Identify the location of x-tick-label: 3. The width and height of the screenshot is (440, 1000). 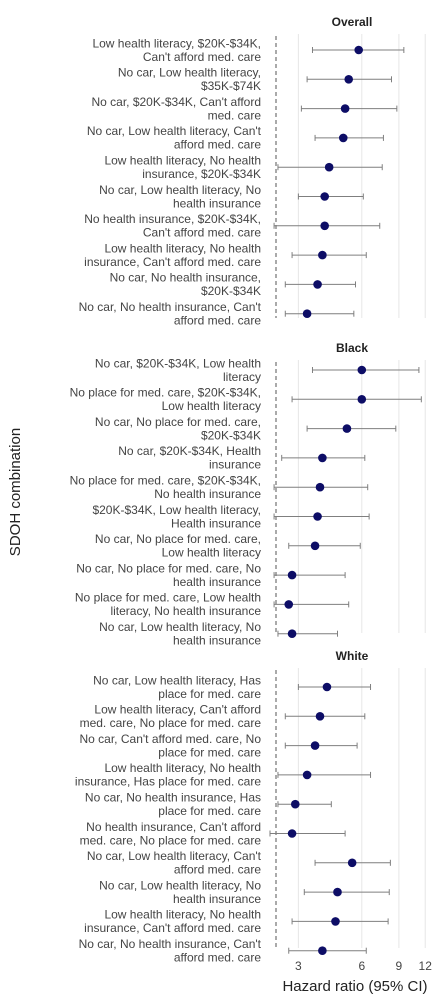
(298, 966).